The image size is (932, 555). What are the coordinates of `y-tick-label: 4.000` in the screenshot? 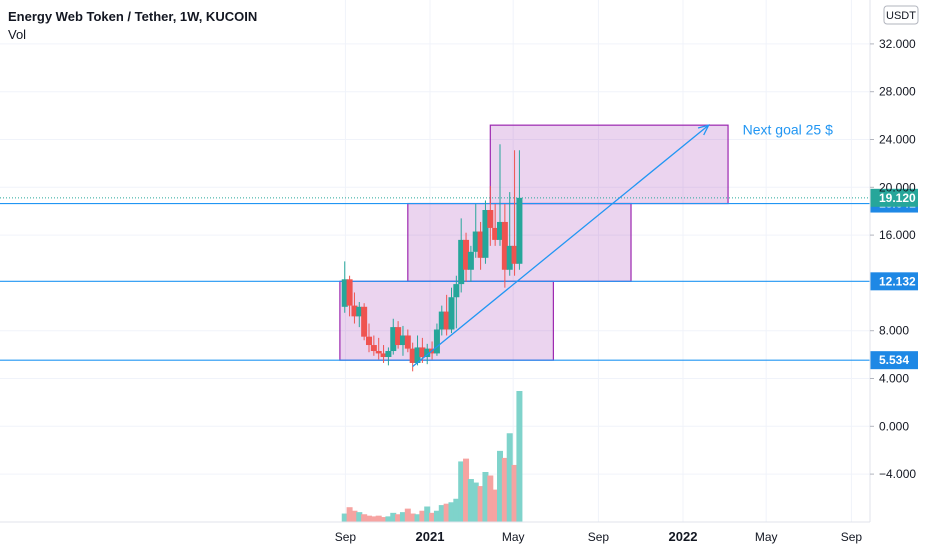 It's located at (894, 379).